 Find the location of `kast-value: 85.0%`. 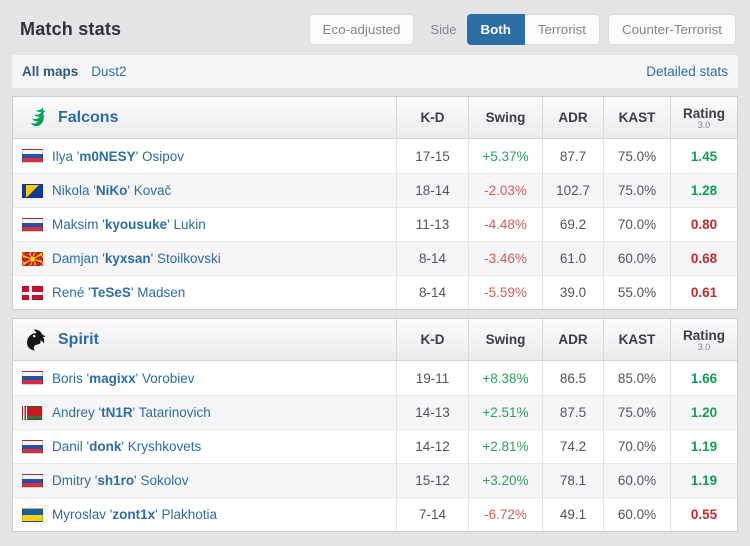

kast-value: 85.0% is located at coordinates (636, 378).